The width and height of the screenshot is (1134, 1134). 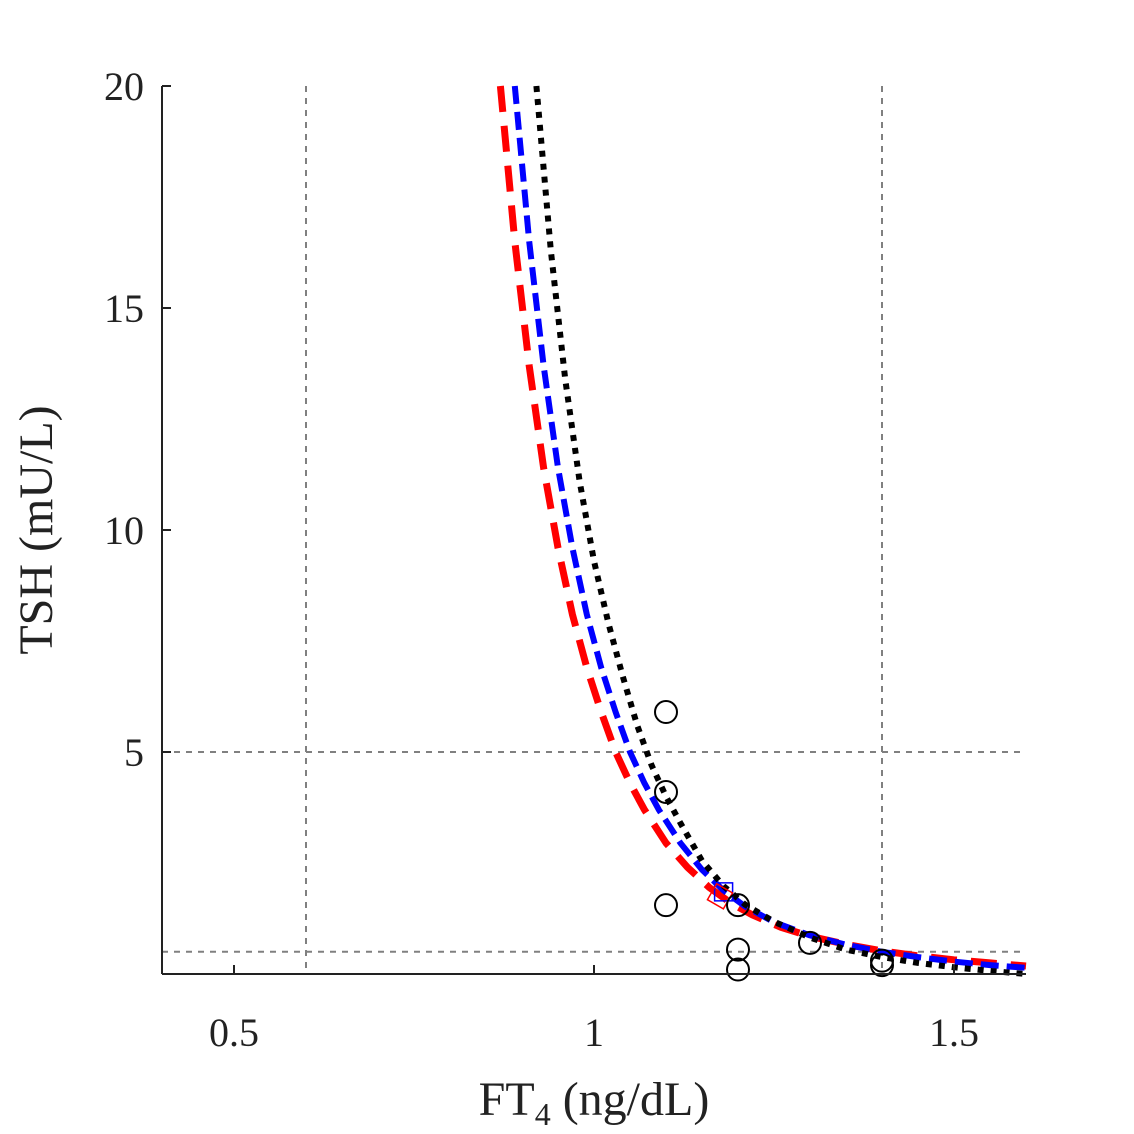 I want to click on x-tick-label: 0.5, so click(x=234, y=1032).